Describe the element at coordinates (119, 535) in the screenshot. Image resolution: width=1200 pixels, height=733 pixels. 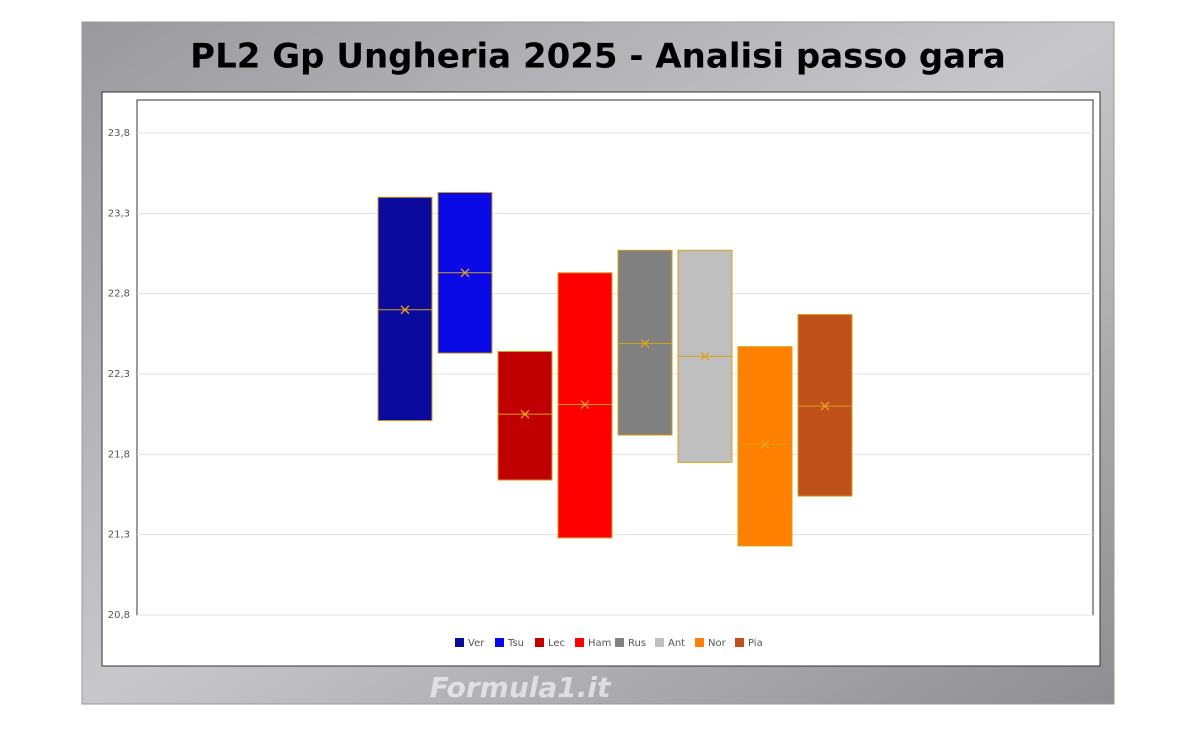
I see `y-tick-label: 21,3` at that location.